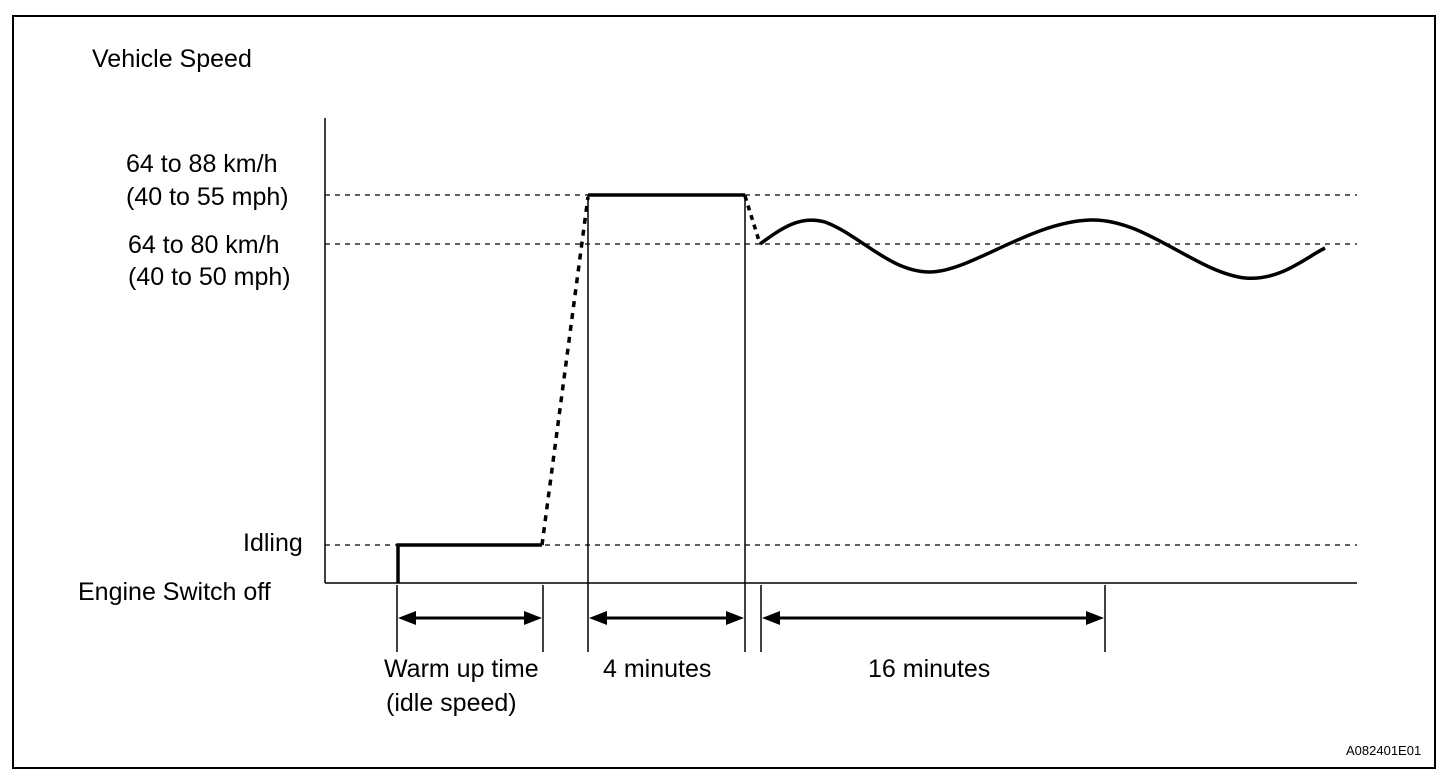 The width and height of the screenshot is (1456, 784). Describe the element at coordinates (752, 220) in the screenshot. I see `deceleration-dotted` at that location.